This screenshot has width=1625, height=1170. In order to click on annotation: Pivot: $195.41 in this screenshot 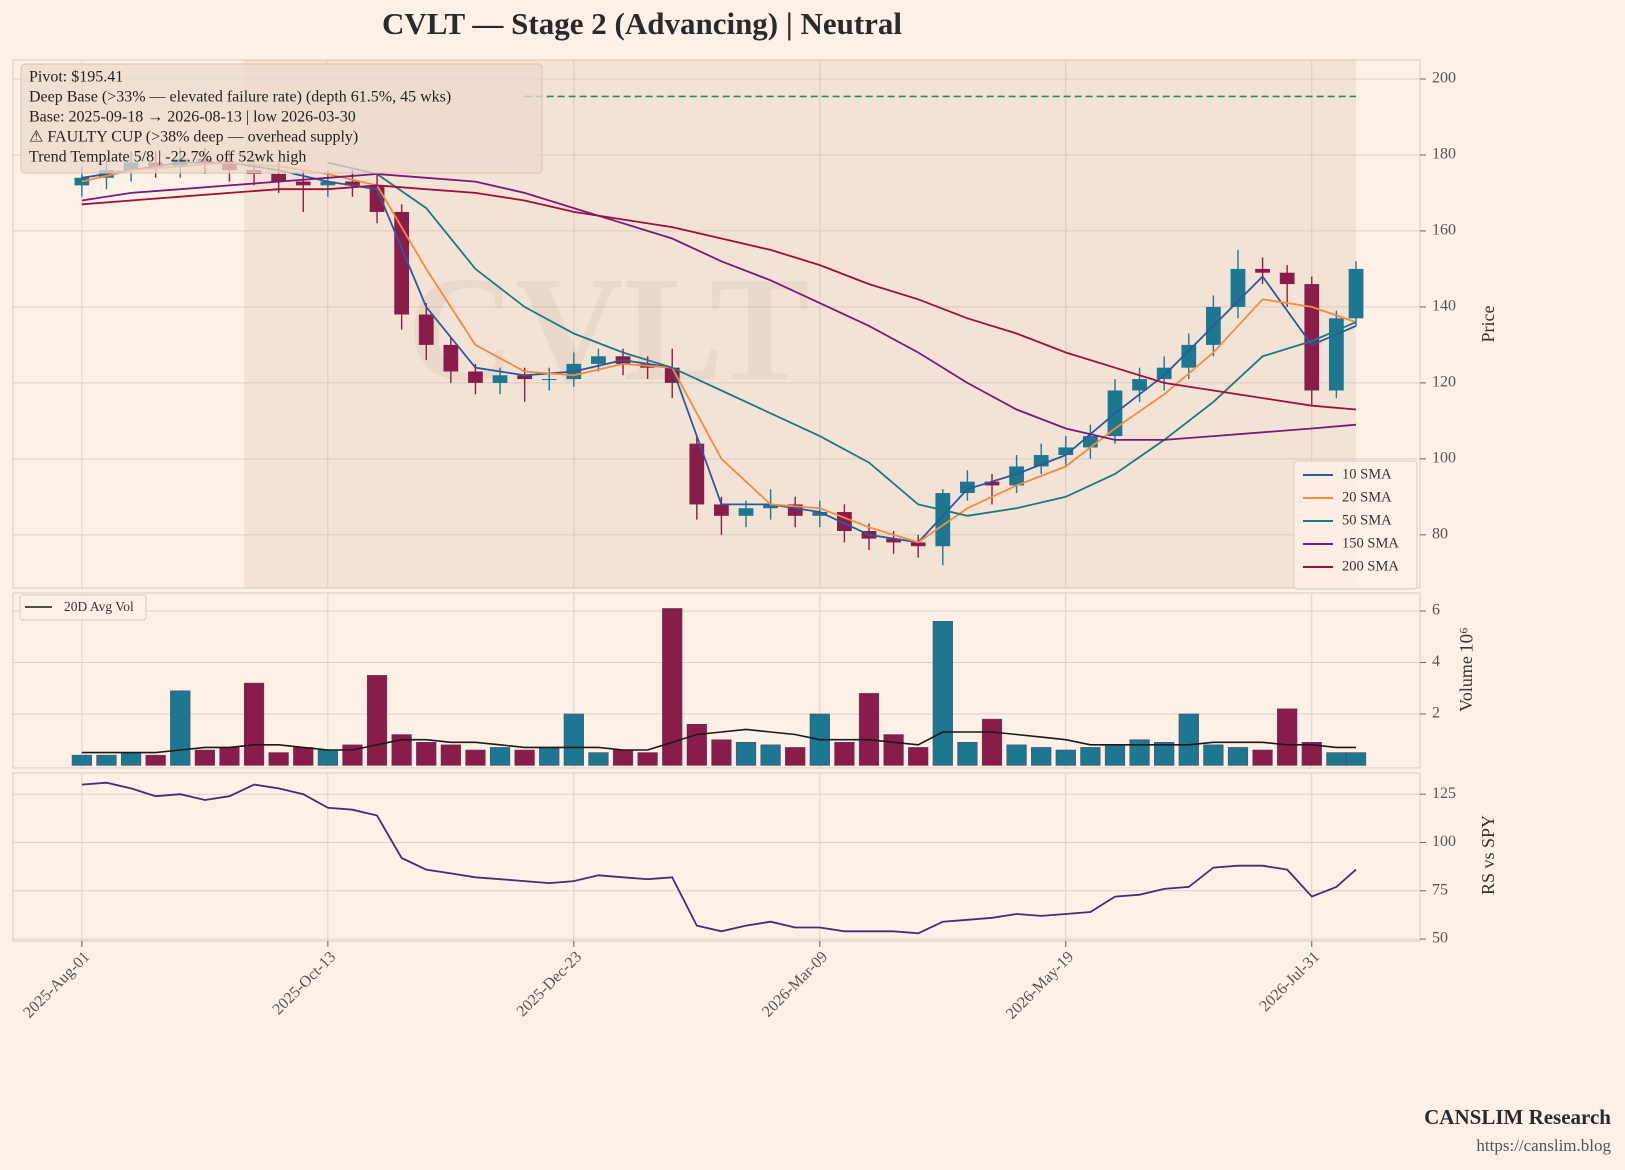, I will do `click(76, 77)`.